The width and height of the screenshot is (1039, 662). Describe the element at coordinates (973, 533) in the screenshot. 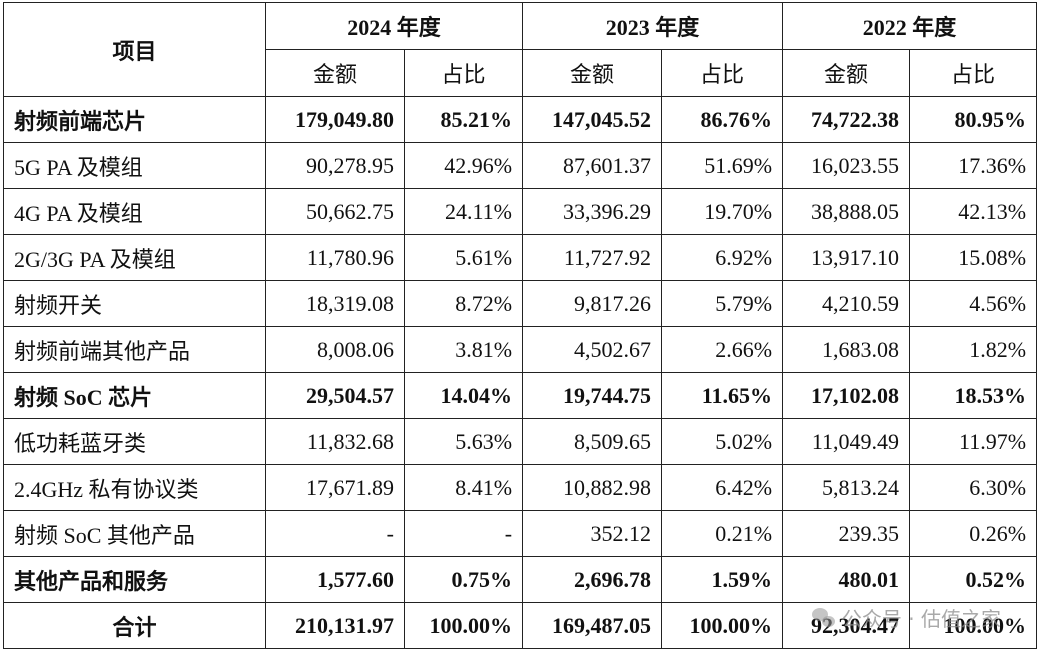

I see `ratio-cell: 0.26%` at that location.